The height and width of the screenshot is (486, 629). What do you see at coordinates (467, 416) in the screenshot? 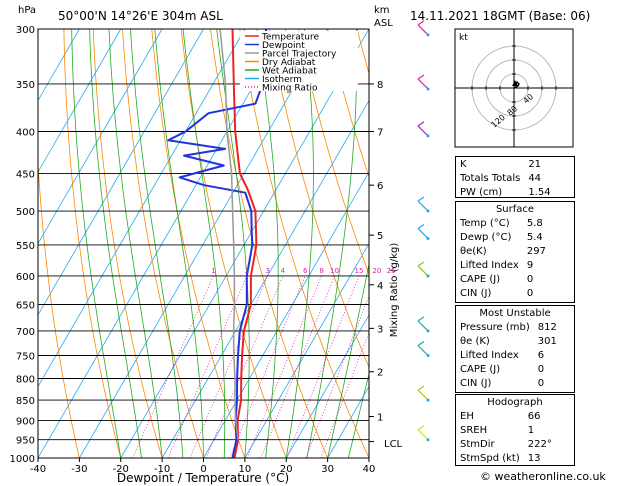
I see `hodo-label: EH` at bounding box center [467, 416].